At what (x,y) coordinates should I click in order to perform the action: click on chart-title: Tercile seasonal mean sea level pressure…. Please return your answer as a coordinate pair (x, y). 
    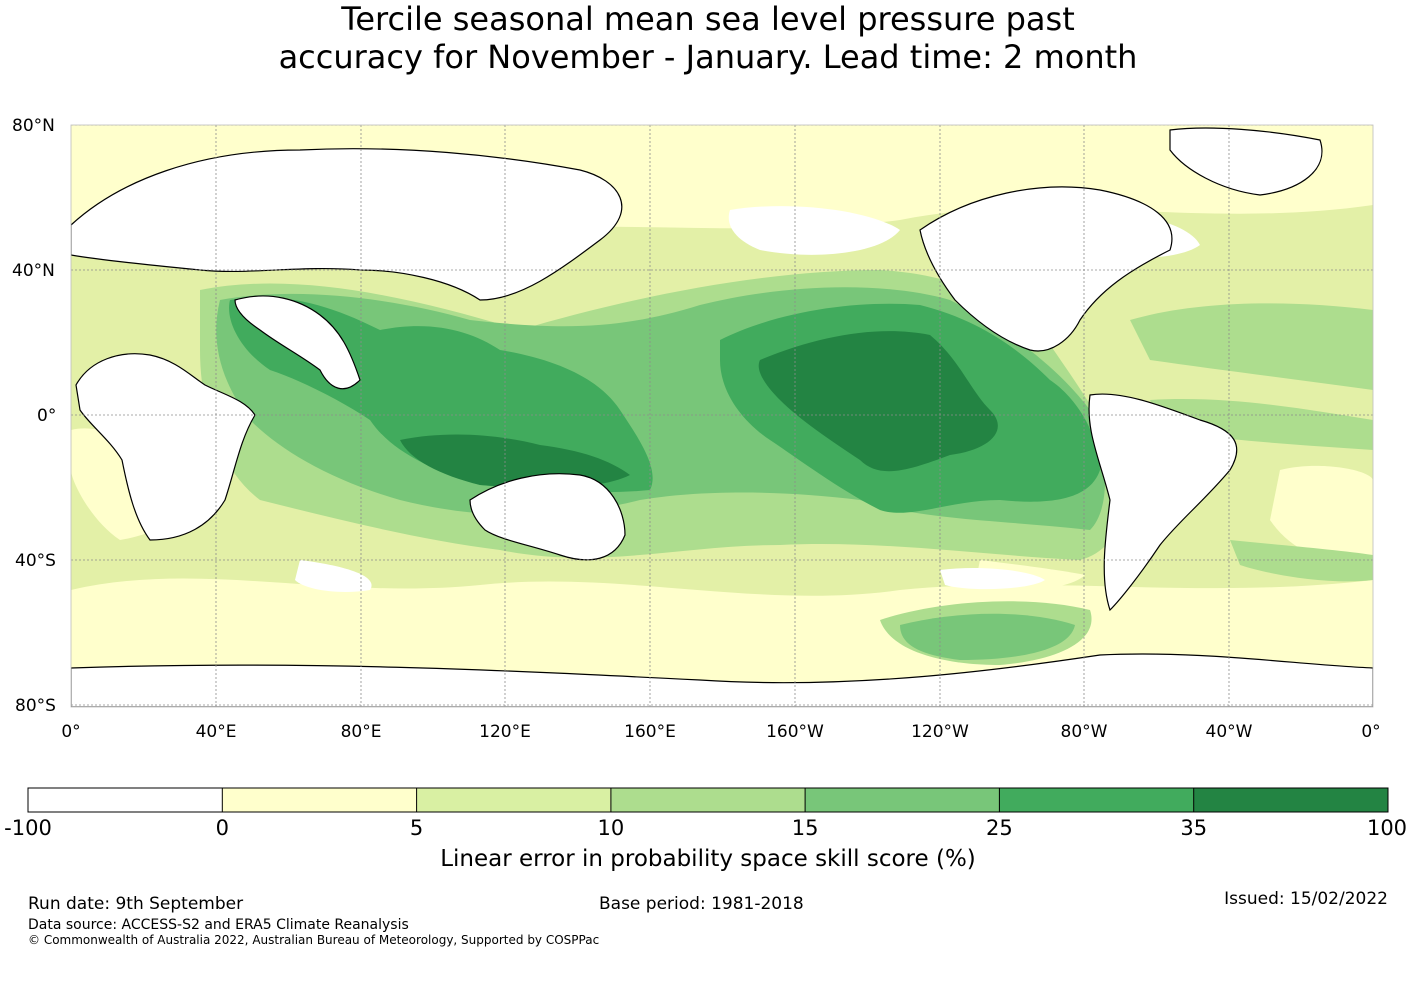
    Looking at the image, I should click on (708, 38).